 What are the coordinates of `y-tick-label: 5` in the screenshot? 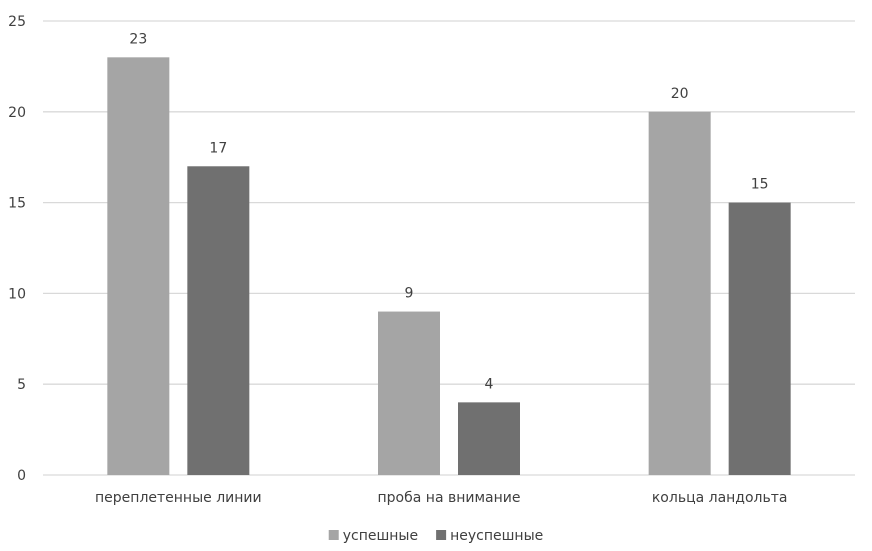 It's located at (21, 385).